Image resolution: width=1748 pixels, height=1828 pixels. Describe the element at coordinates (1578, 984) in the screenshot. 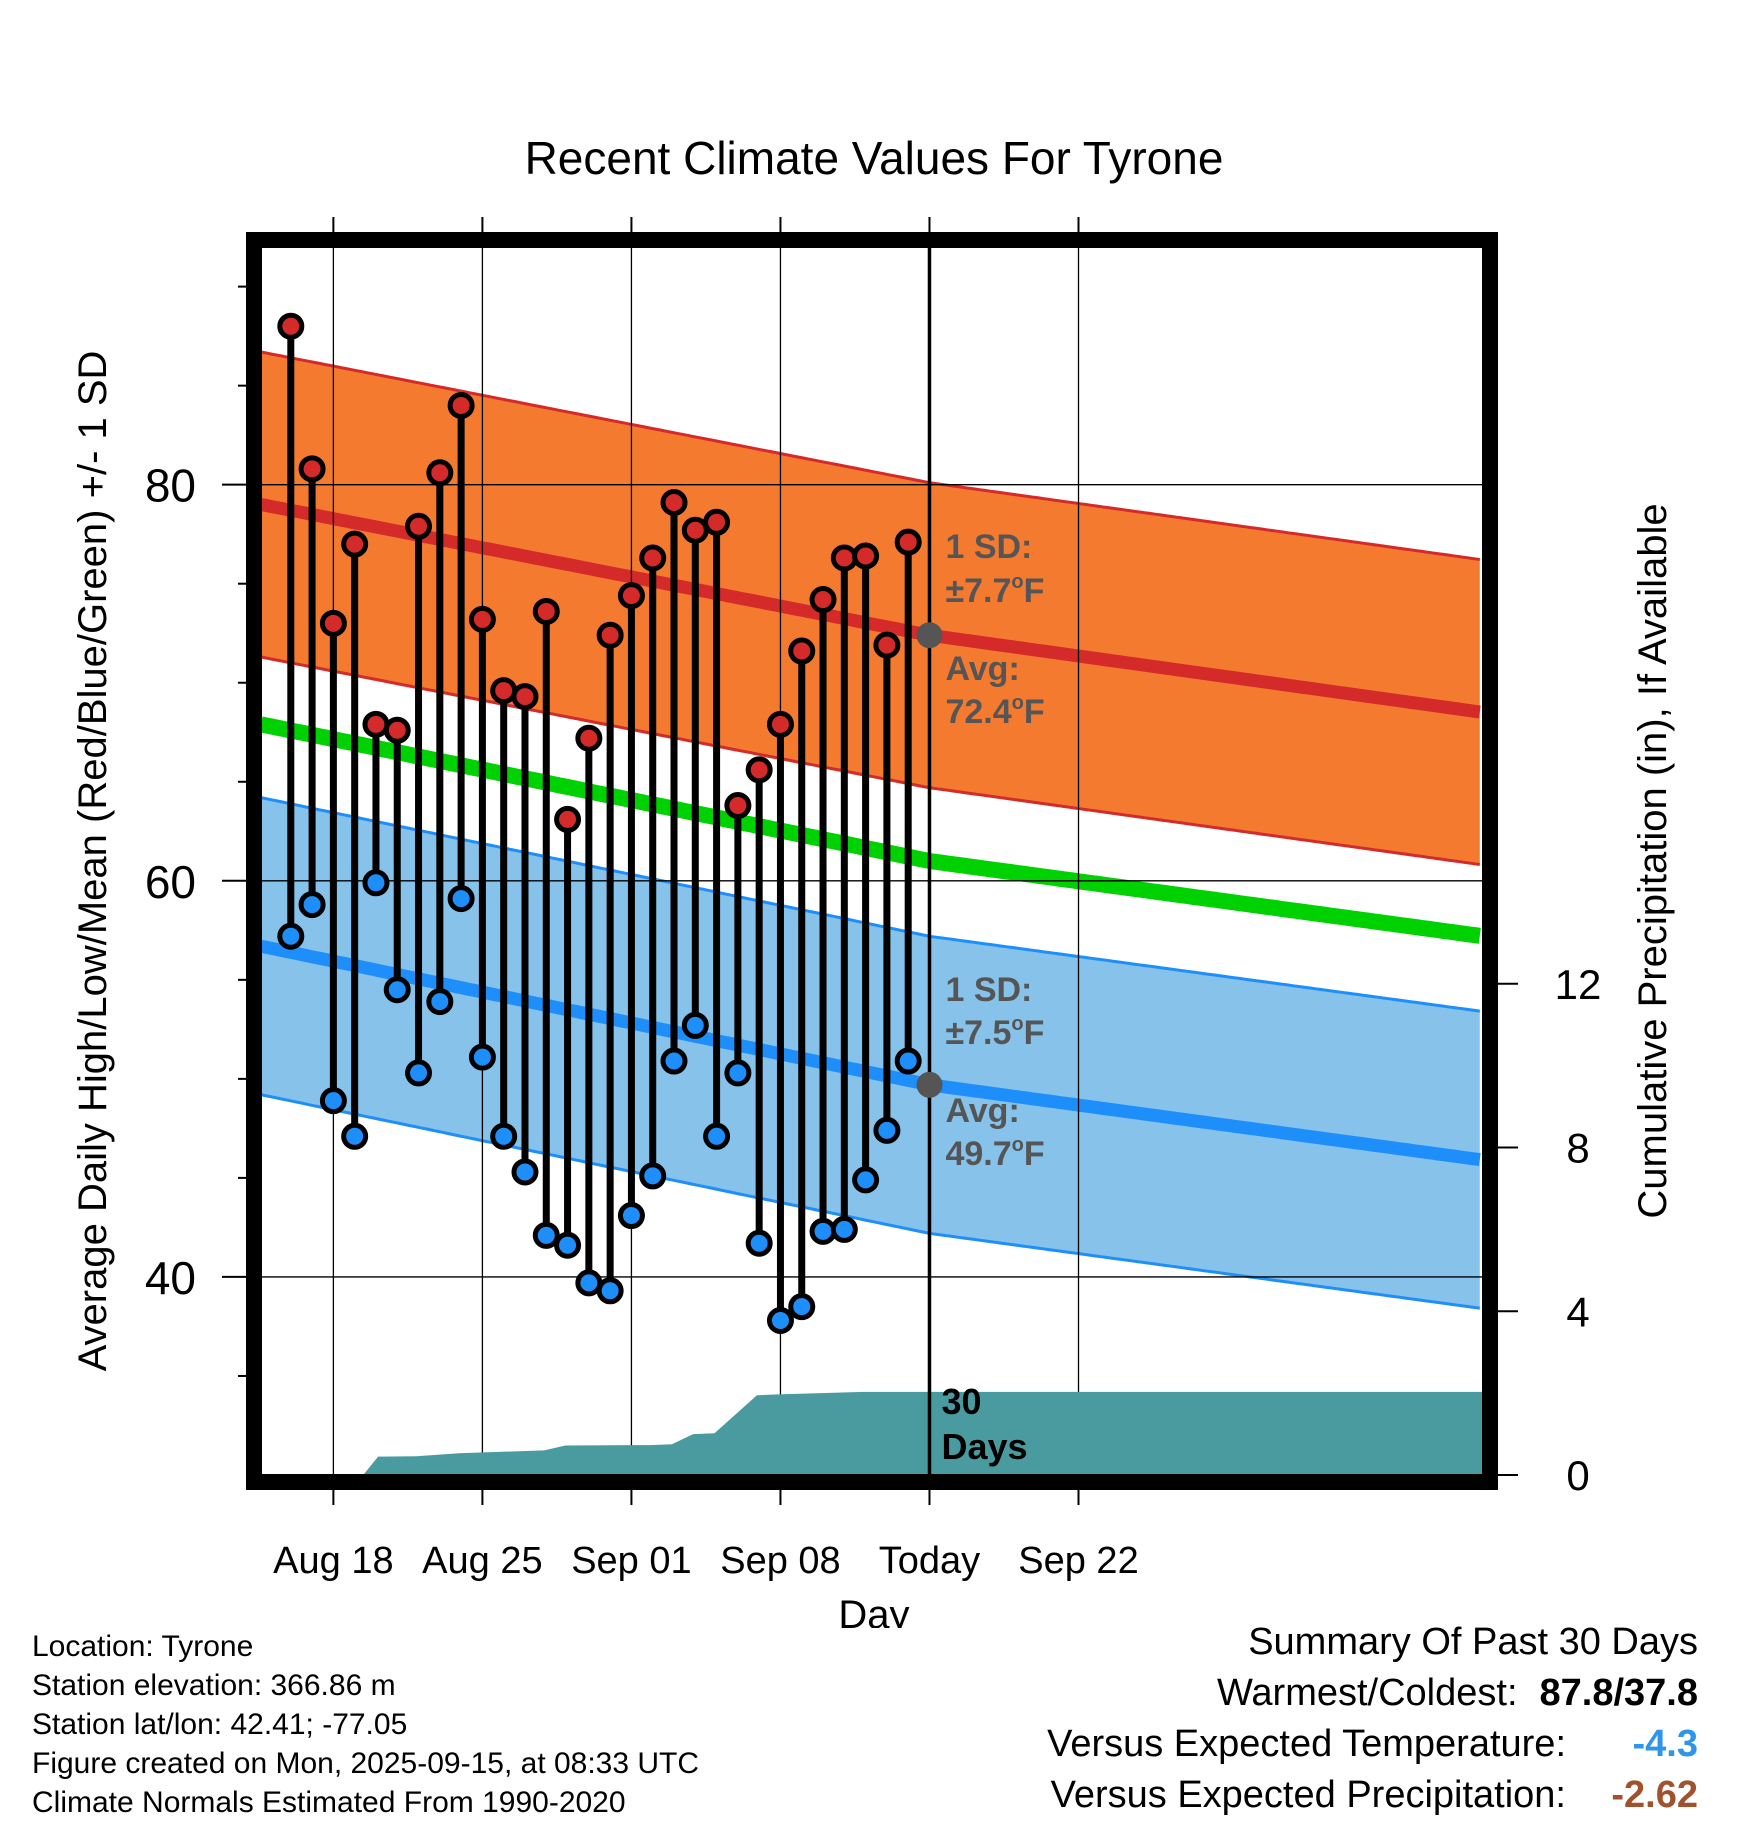

I see `y-right-tick-label: 12` at that location.